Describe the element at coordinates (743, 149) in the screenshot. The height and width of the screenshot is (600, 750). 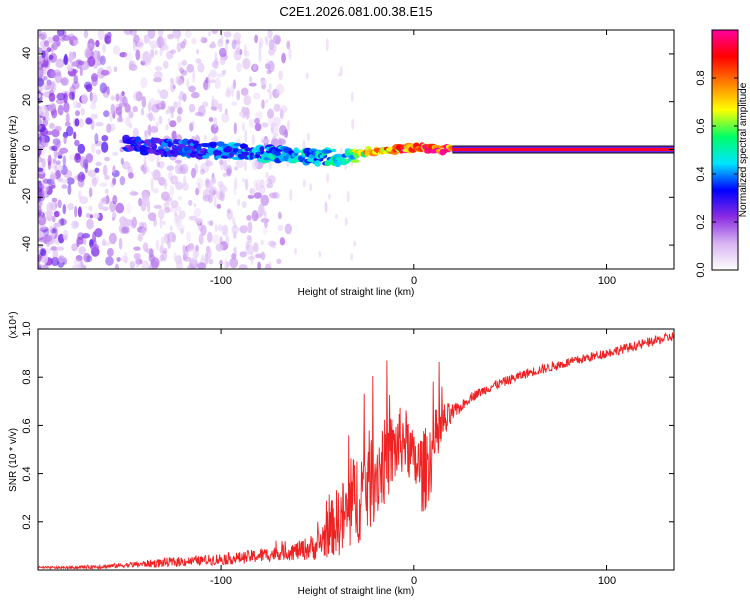
I see `colorbar-label: Normalized spectral amplitude` at that location.